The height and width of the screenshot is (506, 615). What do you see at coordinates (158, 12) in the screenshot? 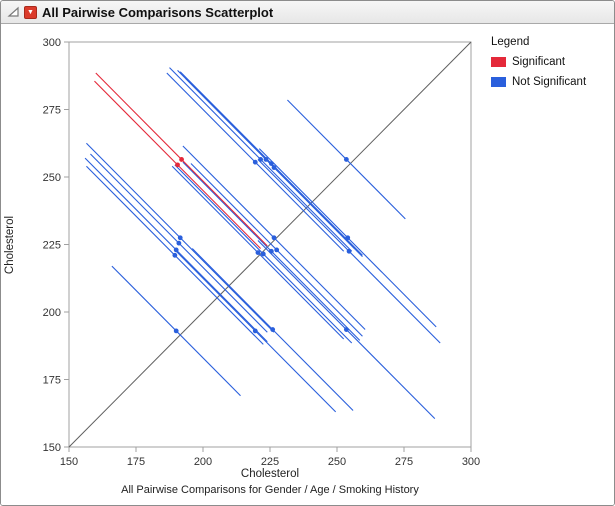
I see `report-title: All Pairwise Comparisons Scatterplot` at bounding box center [158, 12].